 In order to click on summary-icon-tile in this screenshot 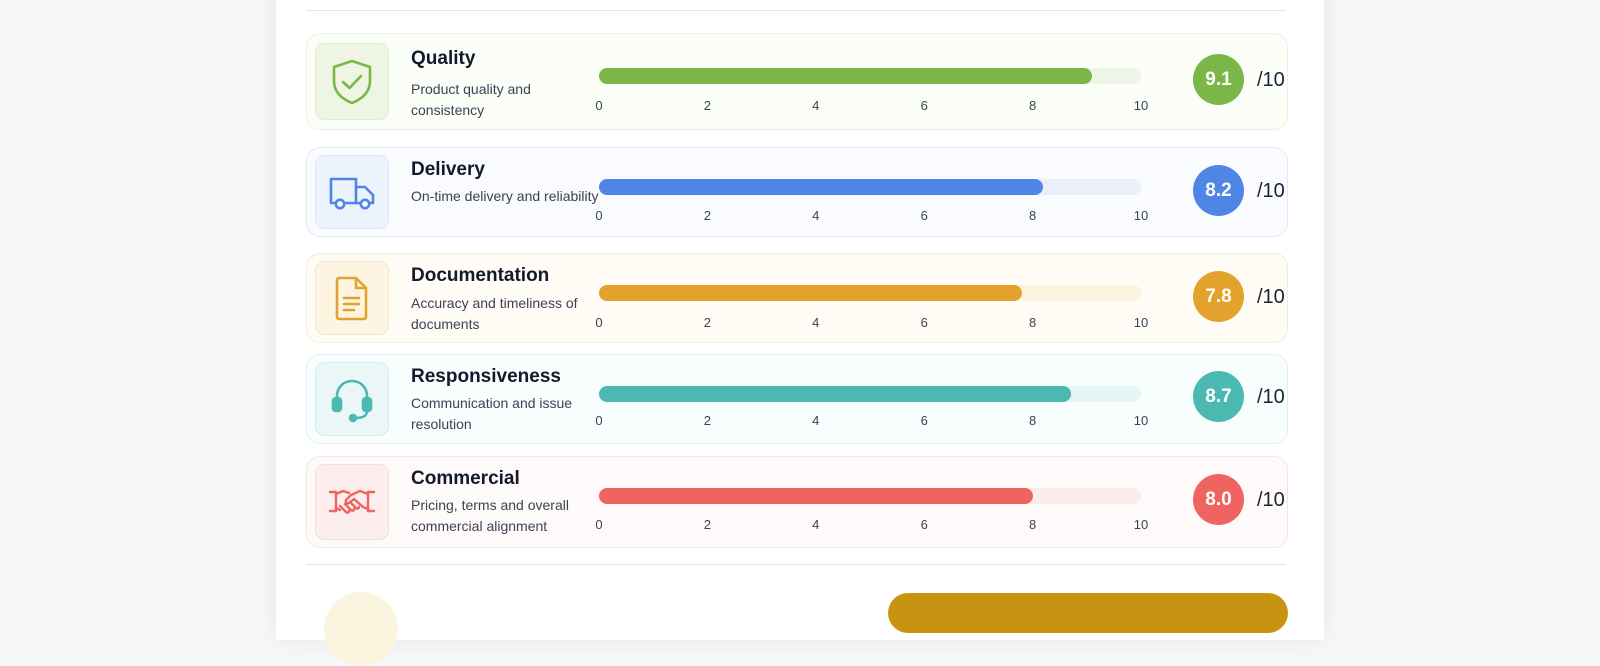, I will do `click(361, 629)`.